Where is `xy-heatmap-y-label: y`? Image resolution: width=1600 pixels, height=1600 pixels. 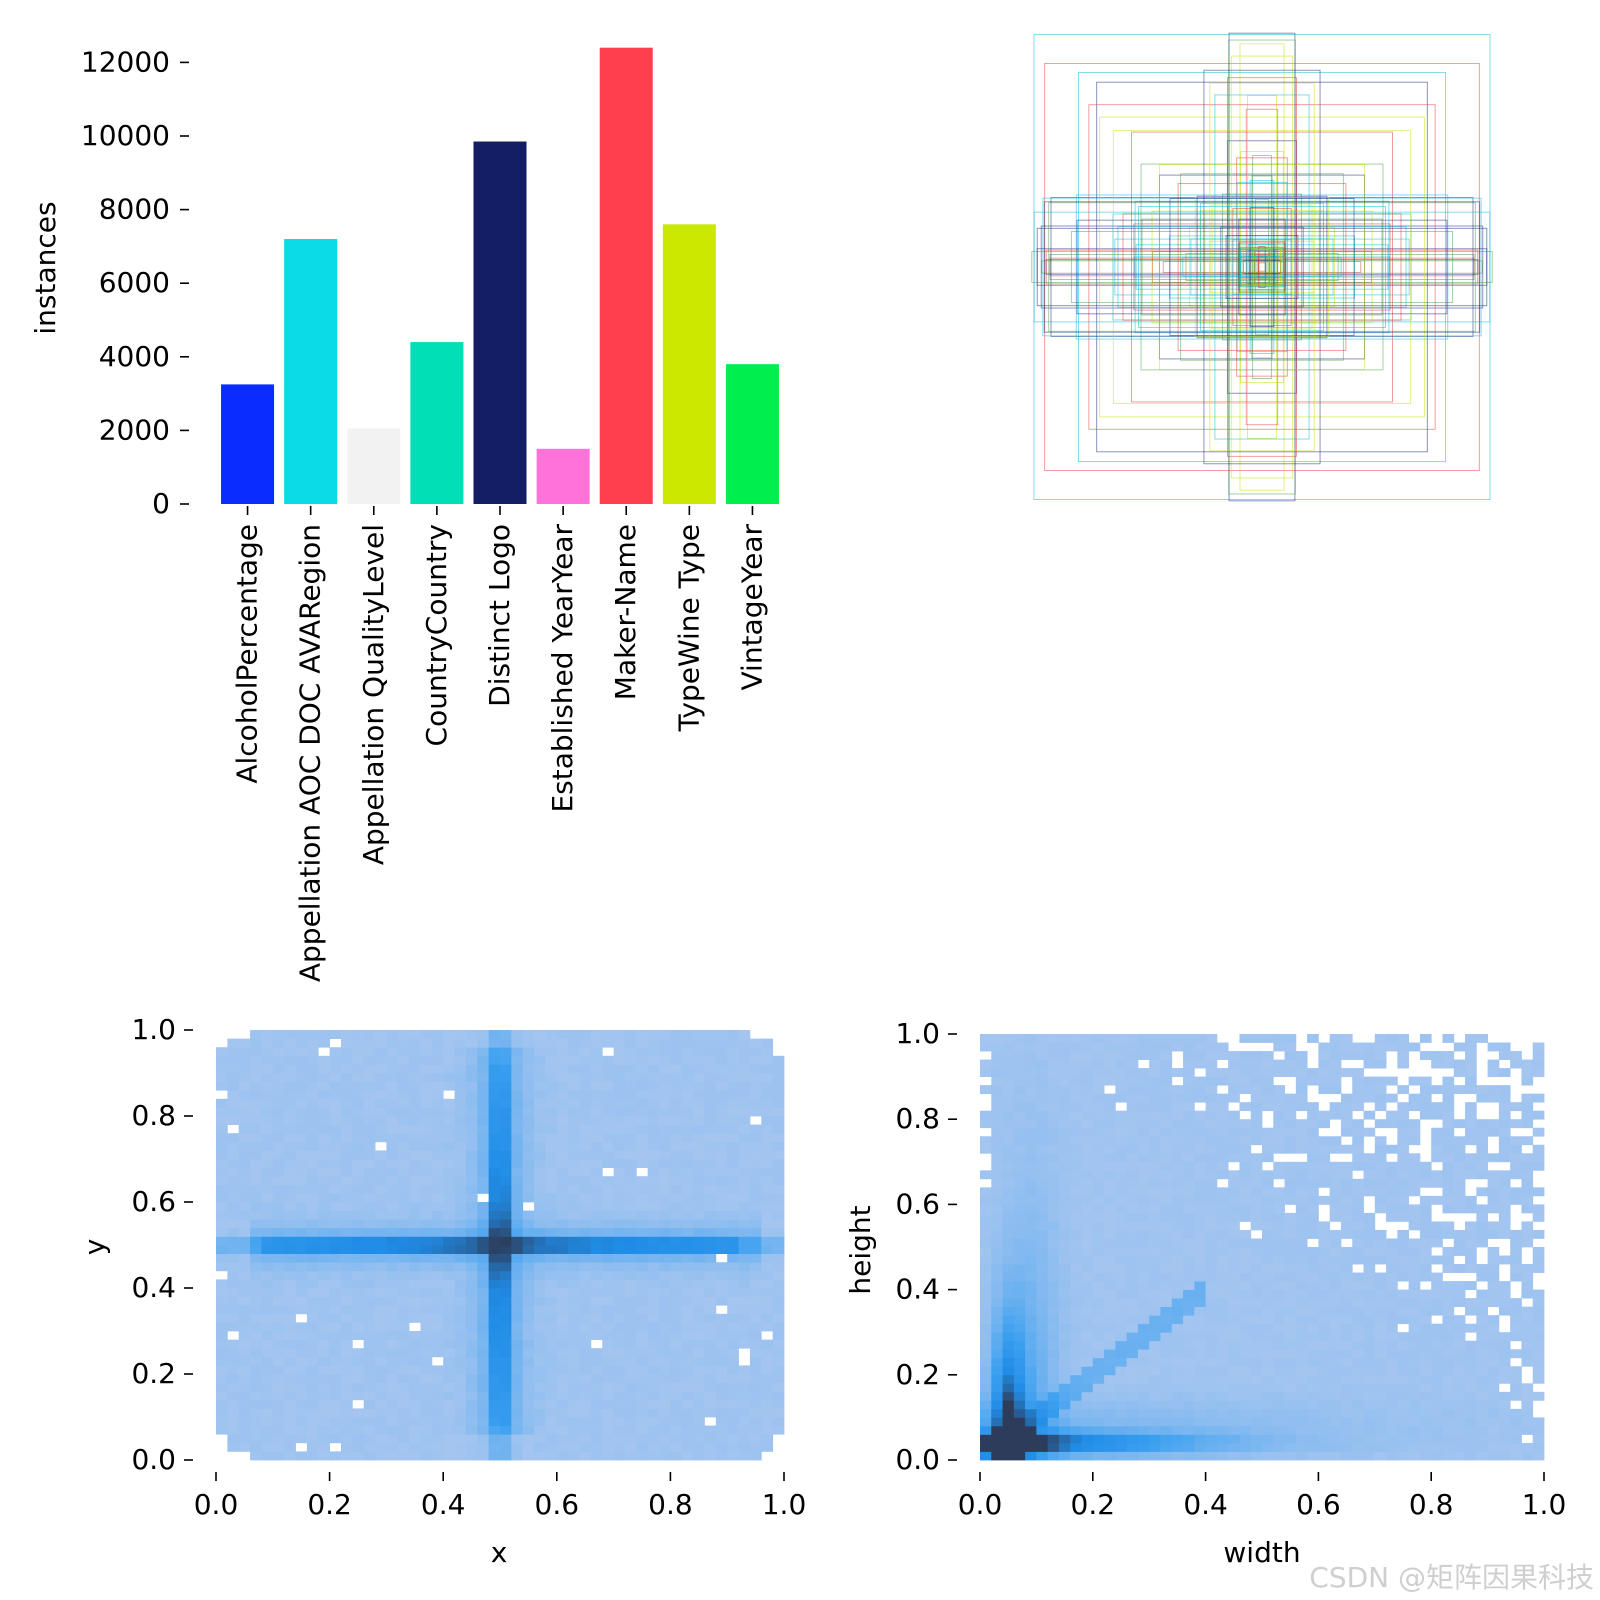
xy-heatmap-y-label: y is located at coordinates (94, 1247).